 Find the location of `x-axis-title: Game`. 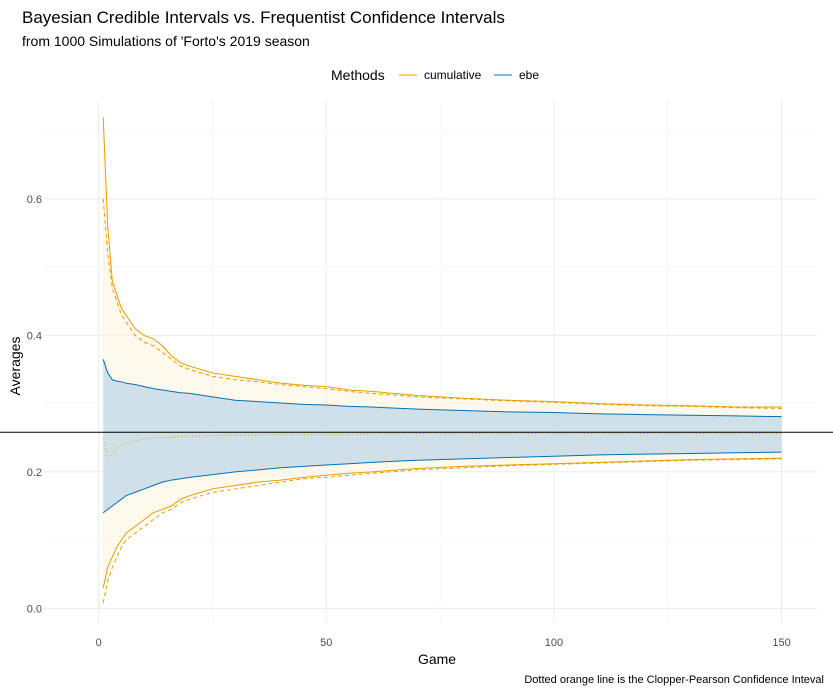

x-axis-title: Game is located at coordinates (437, 659).